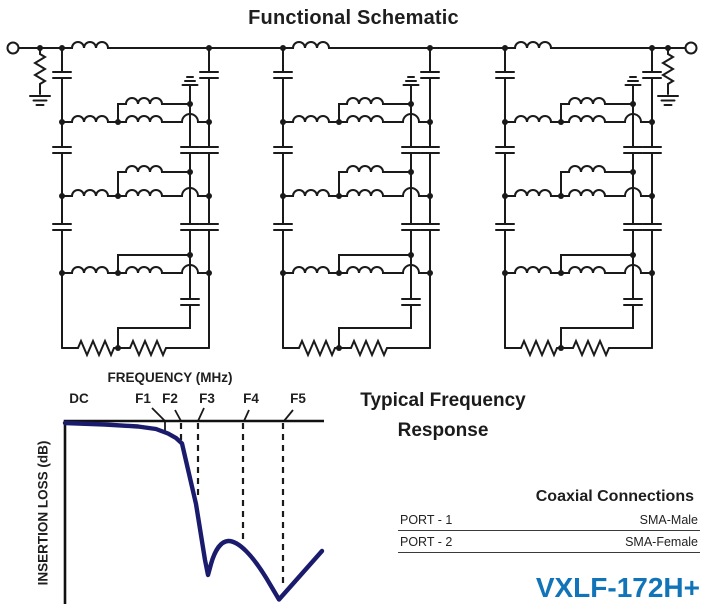 Image resolution: width=707 pixels, height=612 pixels. I want to click on port-2-connector: SMA-Female, so click(661, 542).